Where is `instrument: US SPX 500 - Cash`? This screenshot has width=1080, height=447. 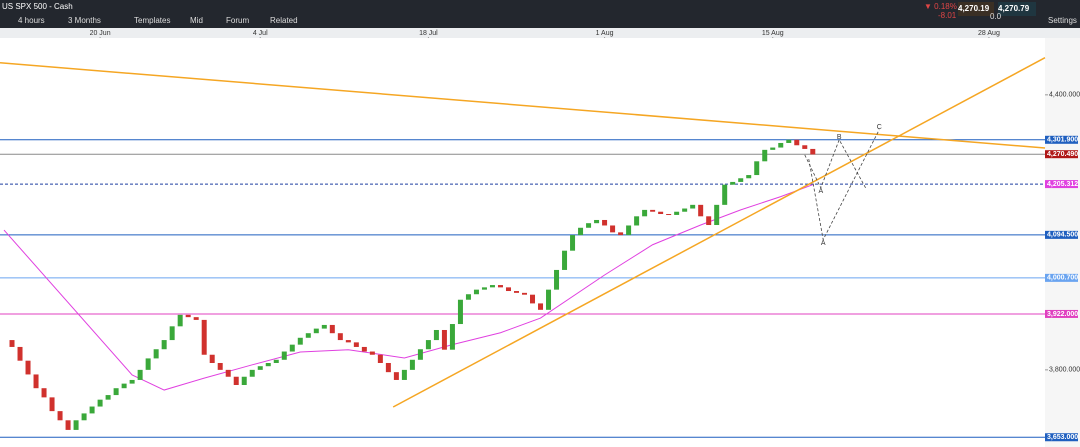 instrument: US SPX 500 - Cash is located at coordinates (37, 6).